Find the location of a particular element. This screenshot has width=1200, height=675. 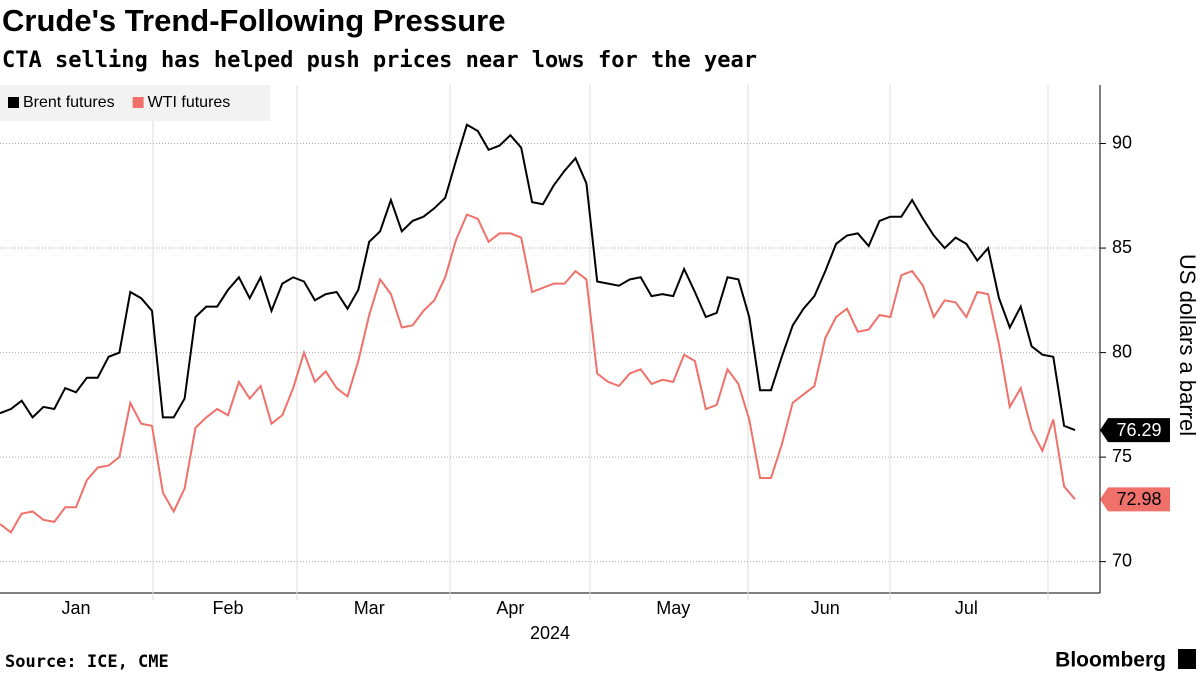

x-tick-label: Jul is located at coordinates (966, 608).